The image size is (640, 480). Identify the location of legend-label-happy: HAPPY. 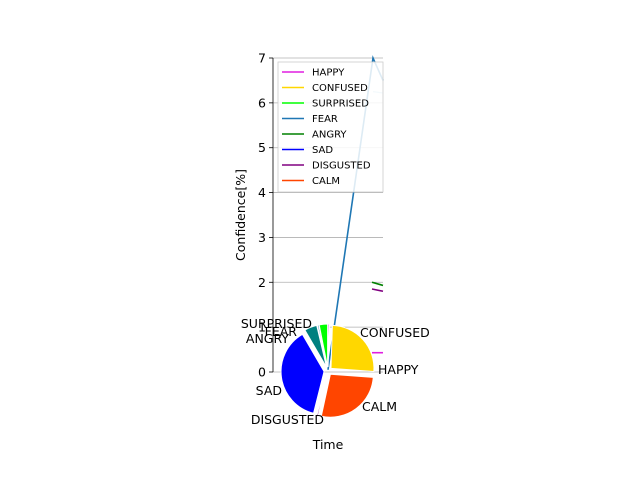
(328, 73).